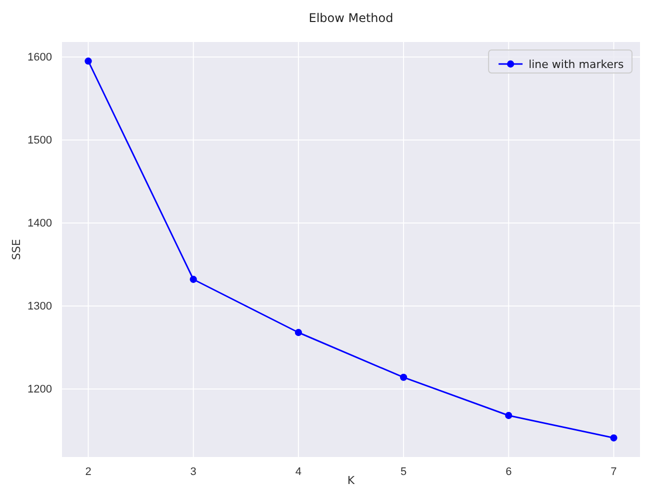 This screenshot has height=490, width=650. What do you see at coordinates (193, 472) in the screenshot?
I see `x-tick-label: 3` at bounding box center [193, 472].